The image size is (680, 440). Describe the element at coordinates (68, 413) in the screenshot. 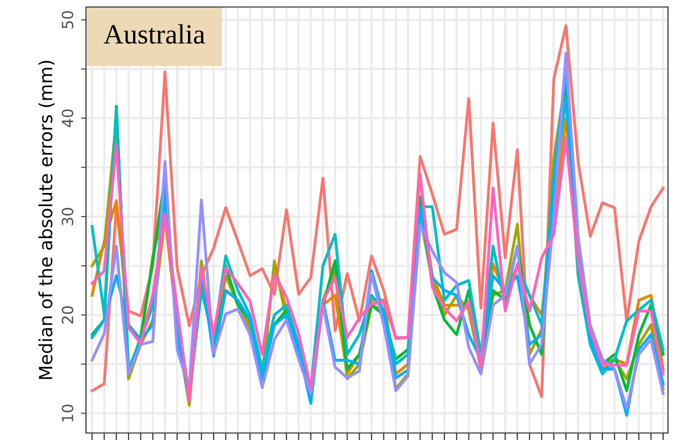

I see `y-tick-label: 10` at that location.